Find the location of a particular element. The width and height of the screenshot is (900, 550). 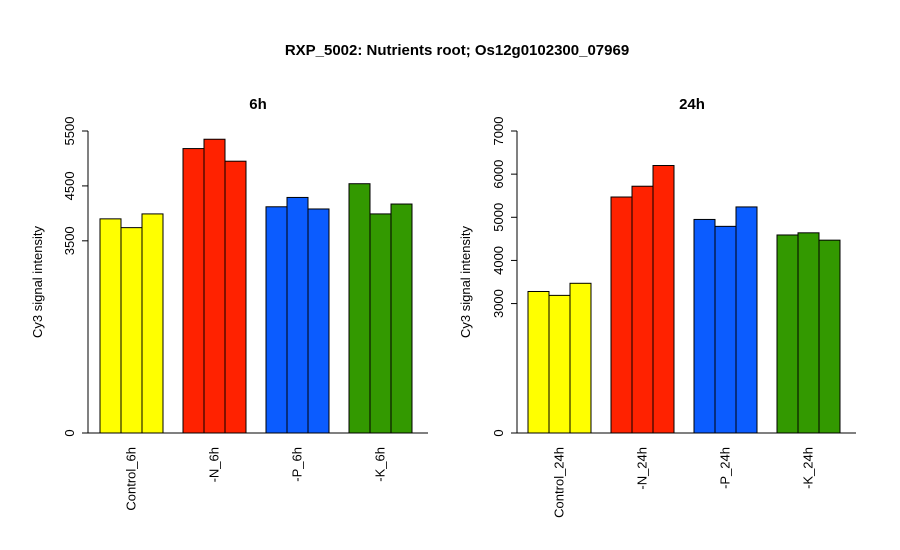

y-axis-label-6h: Cy3 signal intensity is located at coordinates (37, 282).